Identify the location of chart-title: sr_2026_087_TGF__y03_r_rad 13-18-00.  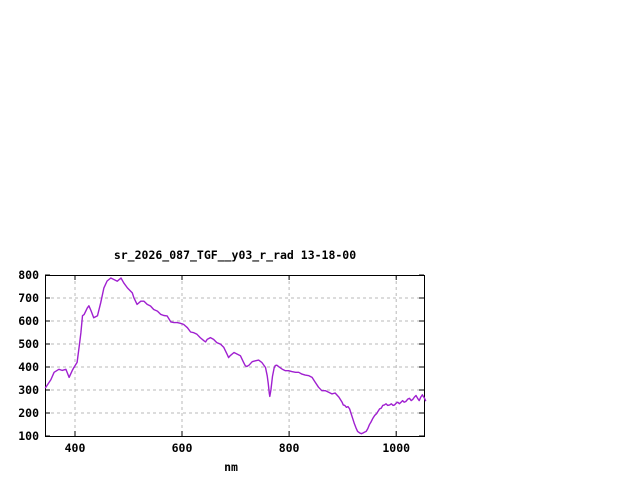
(235, 255).